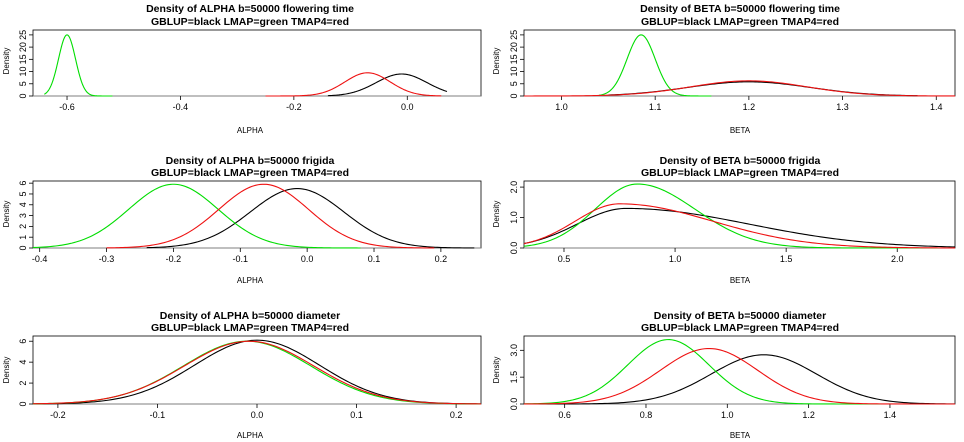 The width and height of the screenshot is (964, 442). What do you see at coordinates (732, 71) in the screenshot?
I see `plot-area: 1.0 1.1 1.2 1.3 1.4 0 5 10 15 20 25` at bounding box center [732, 71].